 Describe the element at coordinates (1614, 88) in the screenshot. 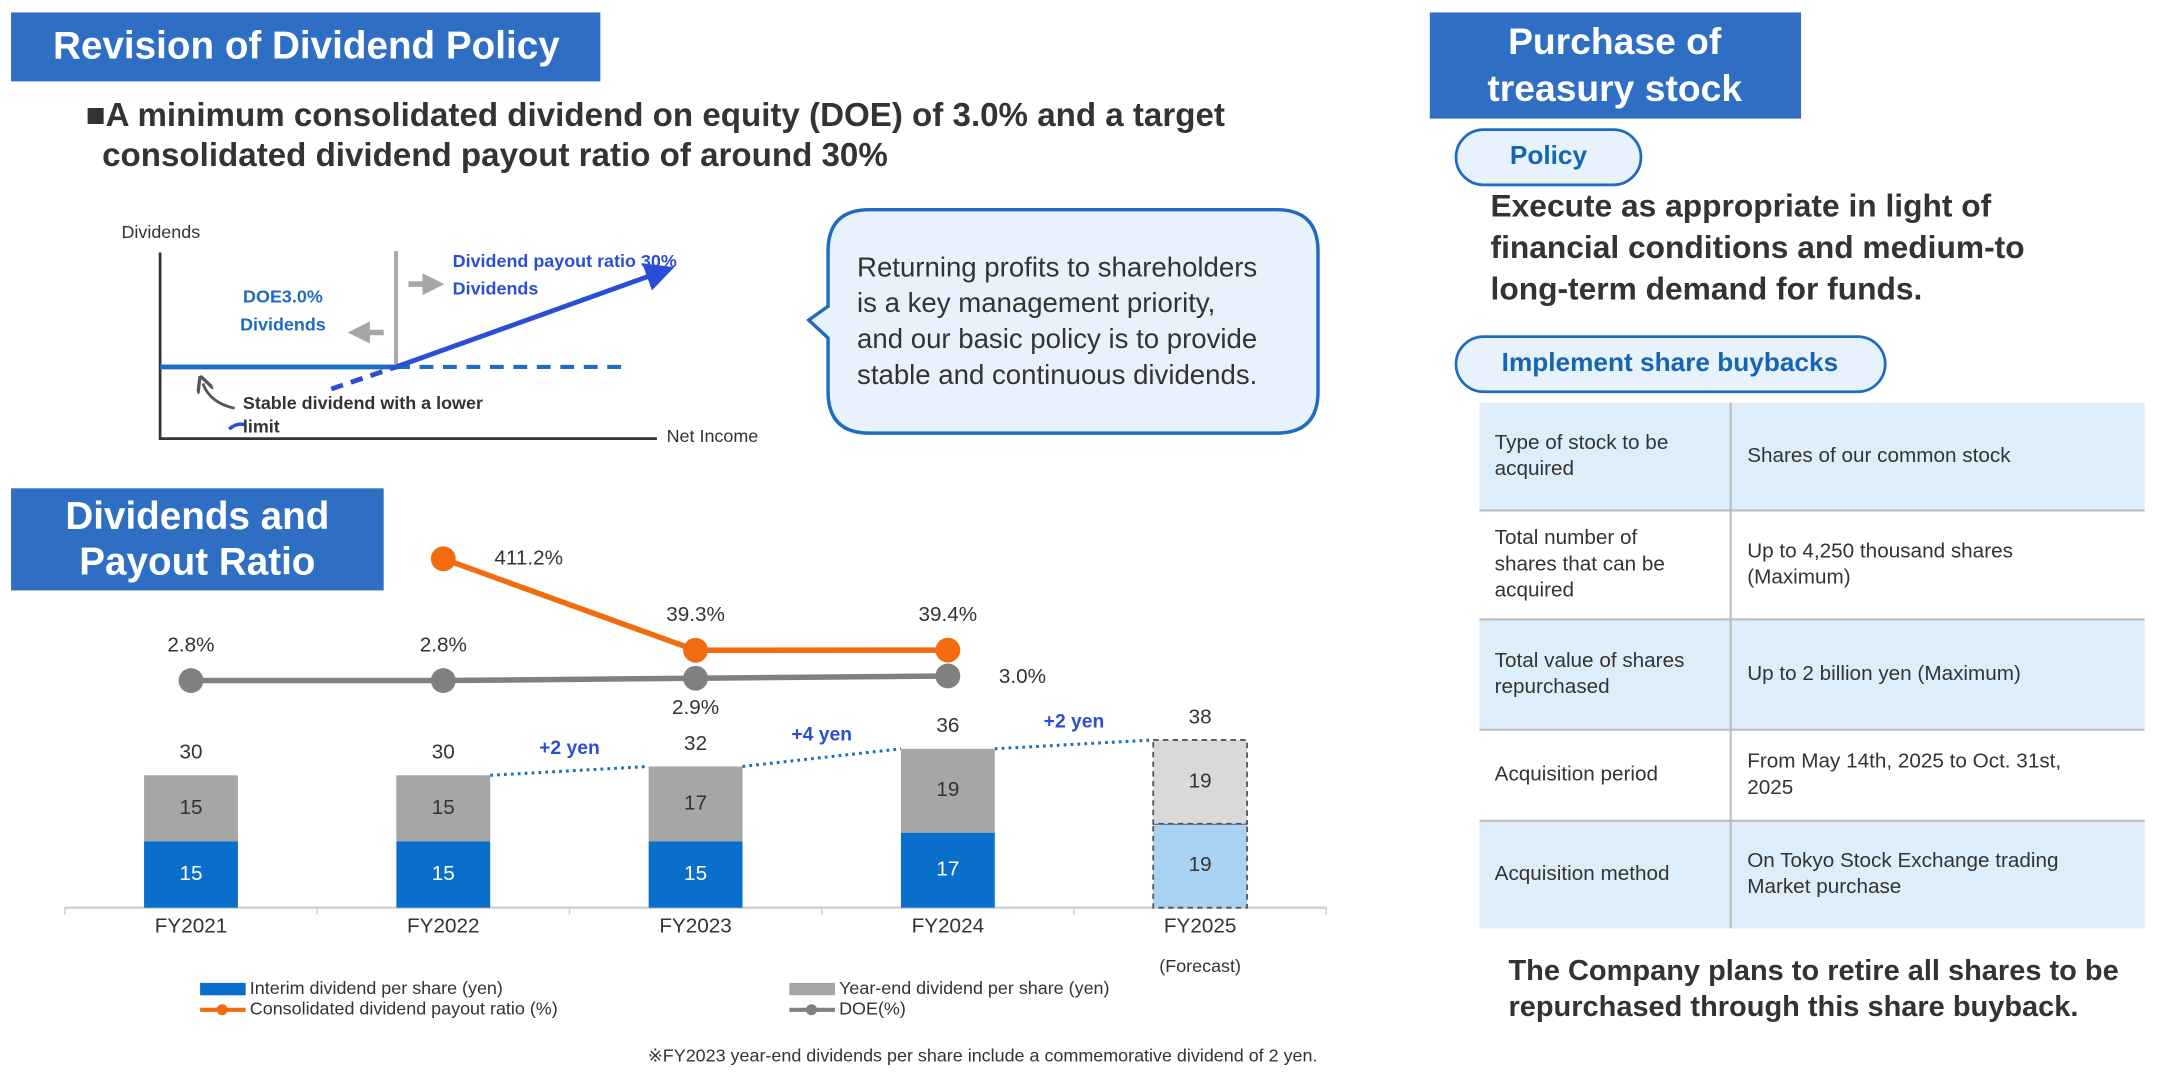

I see `section-title: treasury stock` at that location.